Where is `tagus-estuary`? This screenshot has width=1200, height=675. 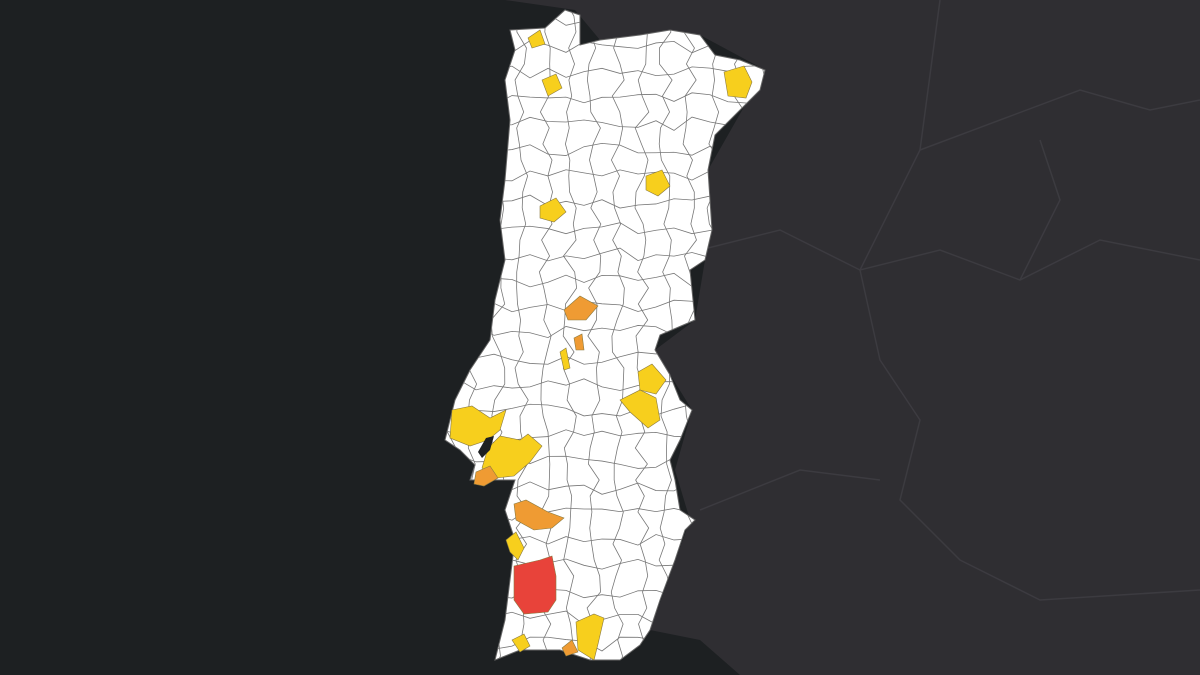 tagus-estuary is located at coordinates (486, 447).